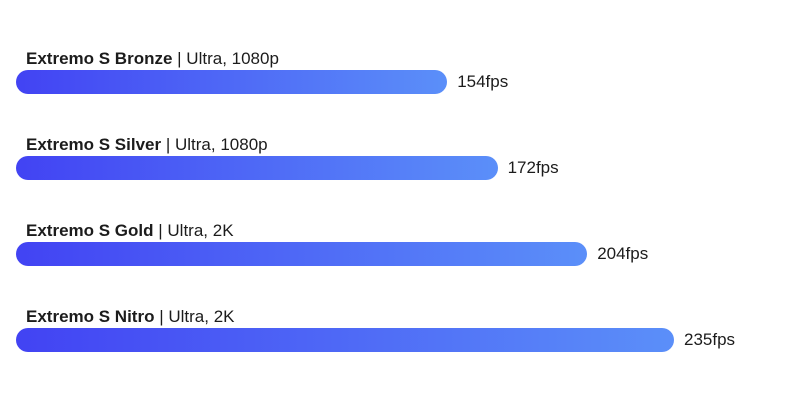  What do you see at coordinates (99, 58) in the screenshot?
I see `bar-category-name: Extremo S Bronze` at bounding box center [99, 58].